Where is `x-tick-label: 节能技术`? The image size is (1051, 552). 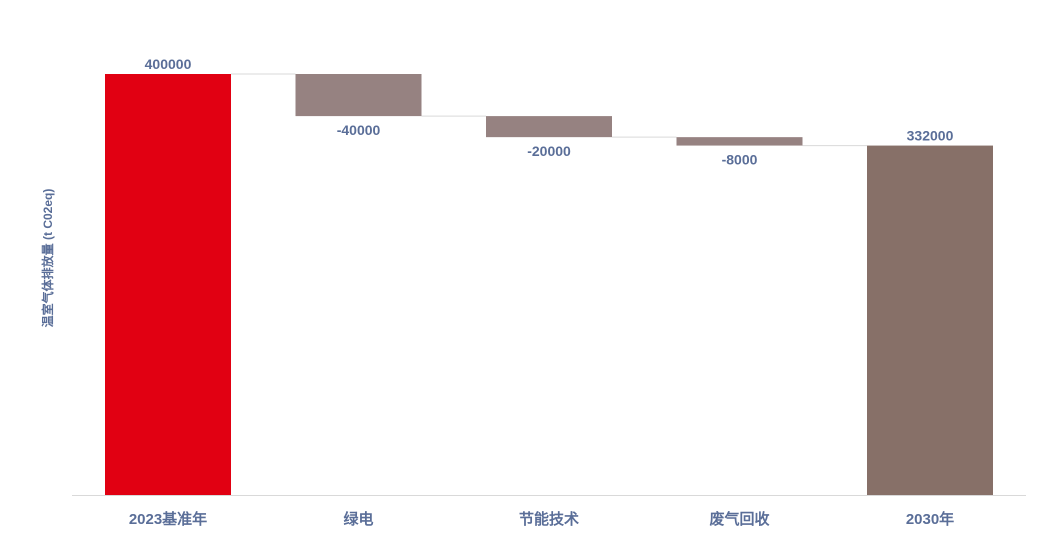
x-tick-label: 节能技术 is located at coordinates (549, 519).